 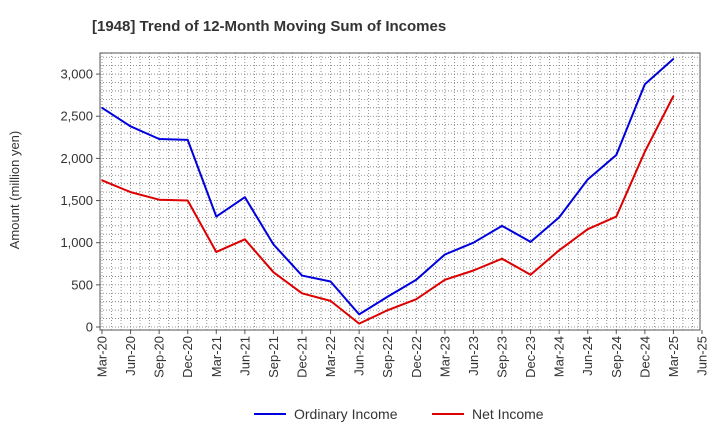 What do you see at coordinates (508, 414) in the screenshot?
I see `net-income-legend-label: Net Income` at bounding box center [508, 414].